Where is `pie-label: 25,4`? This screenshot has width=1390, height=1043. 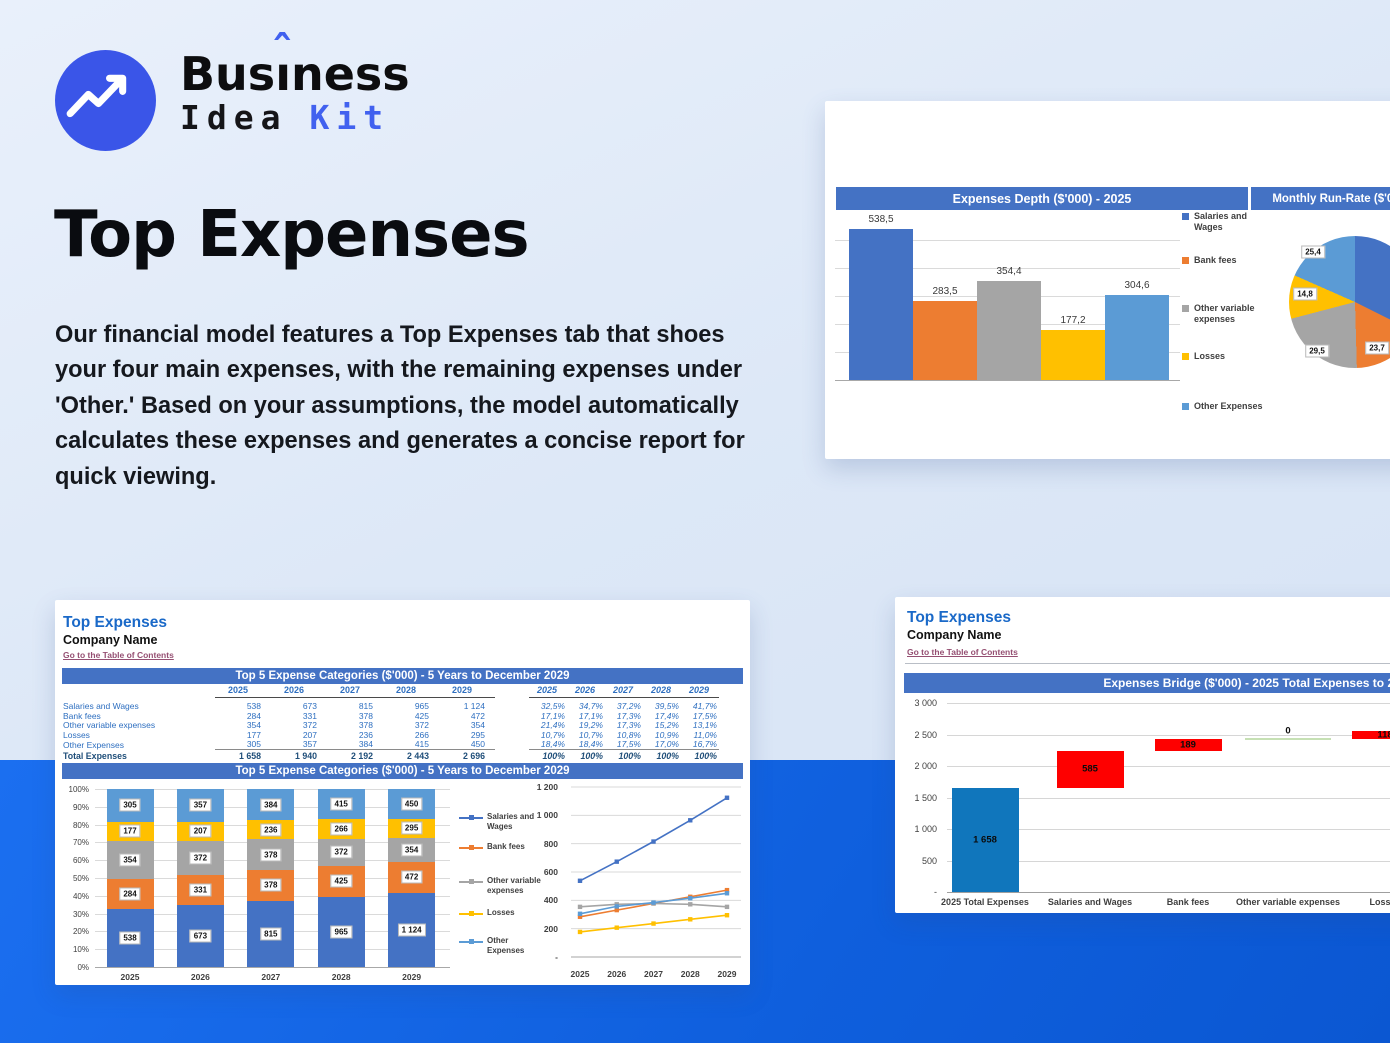
pie-label: 25,4 is located at coordinates (1313, 252).